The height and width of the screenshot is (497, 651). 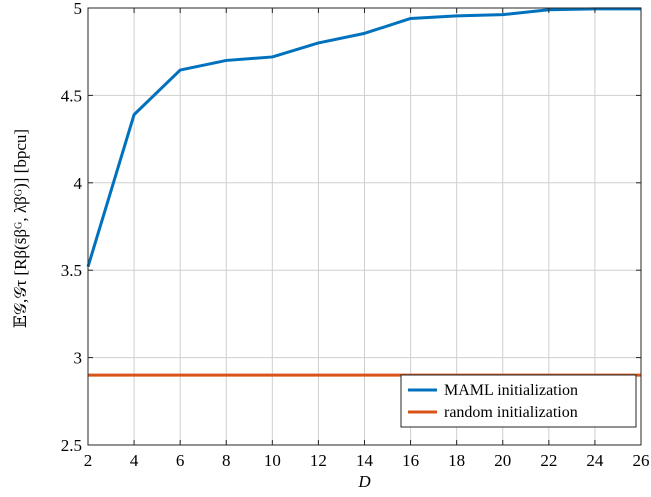 I want to click on y-axis-label: 𝔼𝒢,𝒢τ [Rβ(s̄βᴳ, λ̄βᴳ)] [bpcu], so click(x=20, y=228).